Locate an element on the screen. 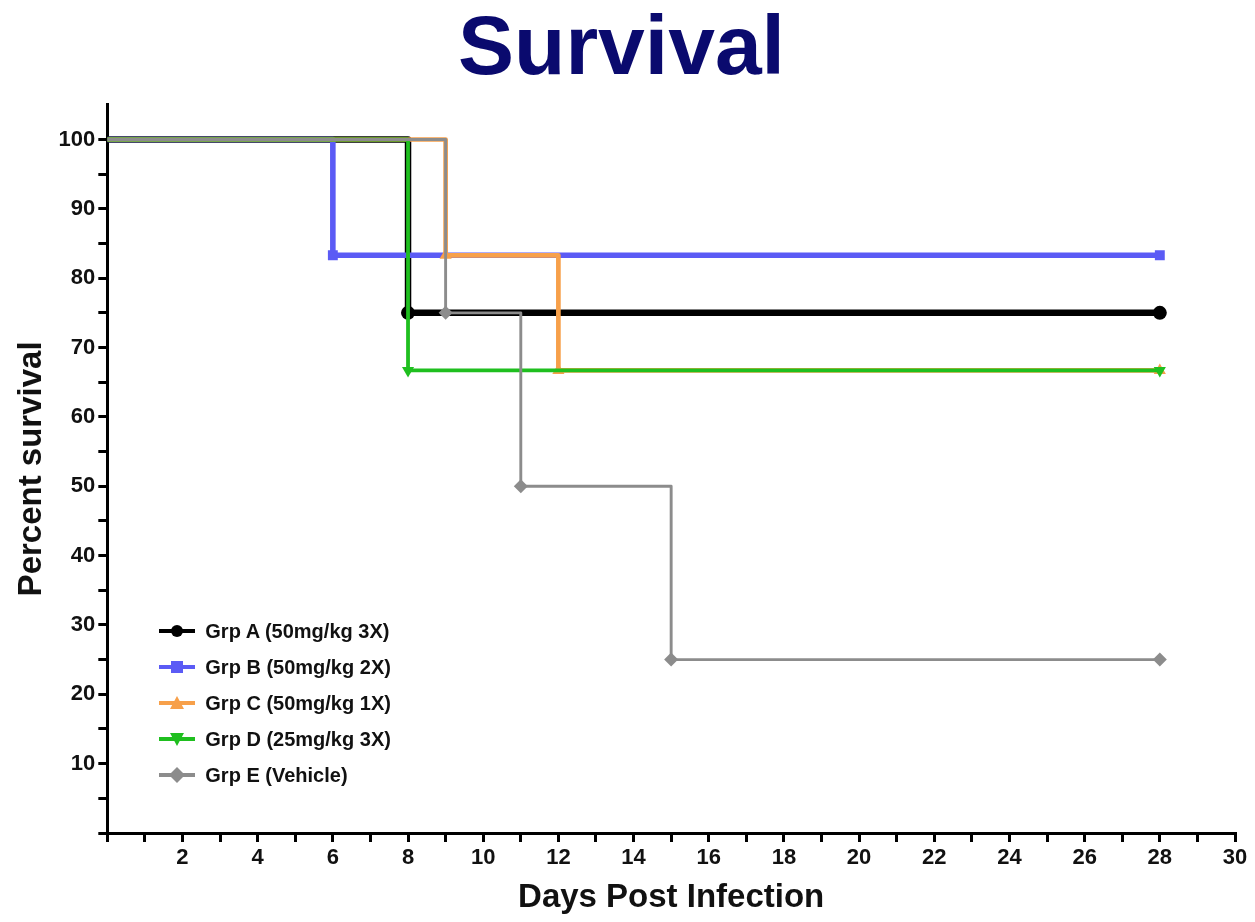 This screenshot has width=1255, height=922. y-tick-label: 10 is located at coordinates (83, 762).